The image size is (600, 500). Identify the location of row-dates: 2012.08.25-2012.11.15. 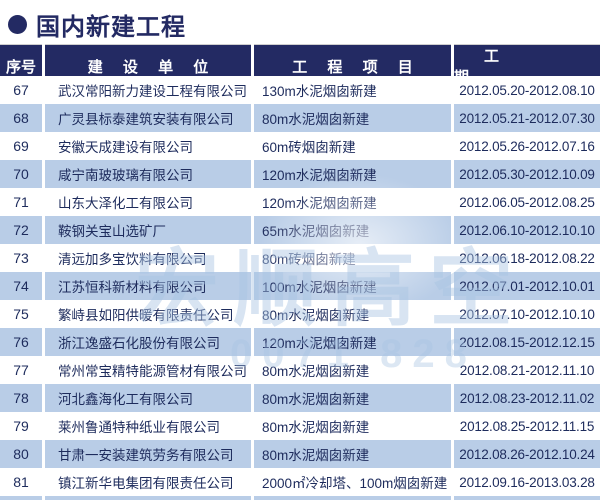
(527, 426).